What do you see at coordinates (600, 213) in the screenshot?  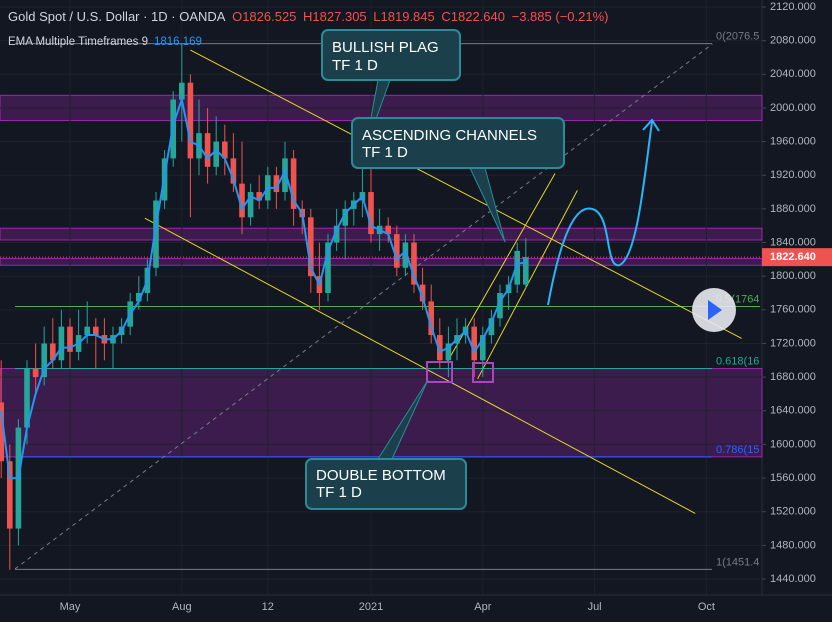 I see `projection-curve` at bounding box center [600, 213].